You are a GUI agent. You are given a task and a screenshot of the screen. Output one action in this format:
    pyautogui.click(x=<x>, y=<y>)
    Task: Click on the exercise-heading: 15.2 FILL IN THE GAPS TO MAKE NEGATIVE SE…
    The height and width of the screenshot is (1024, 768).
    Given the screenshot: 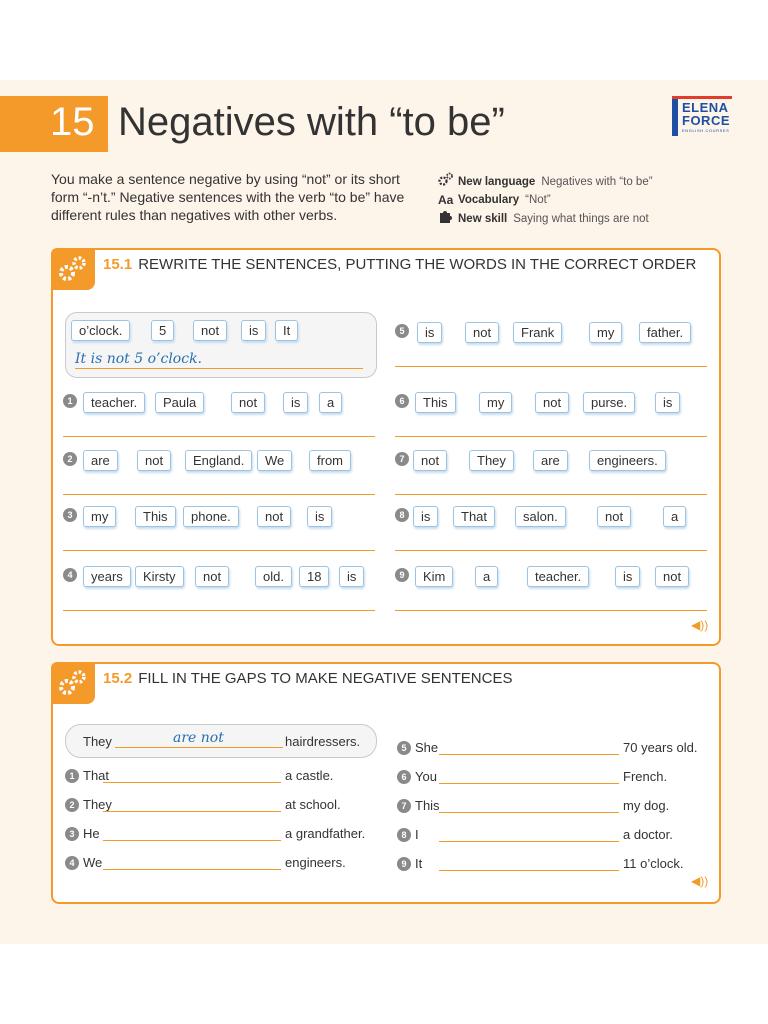 What is the action you would take?
    pyautogui.click(x=308, y=678)
    